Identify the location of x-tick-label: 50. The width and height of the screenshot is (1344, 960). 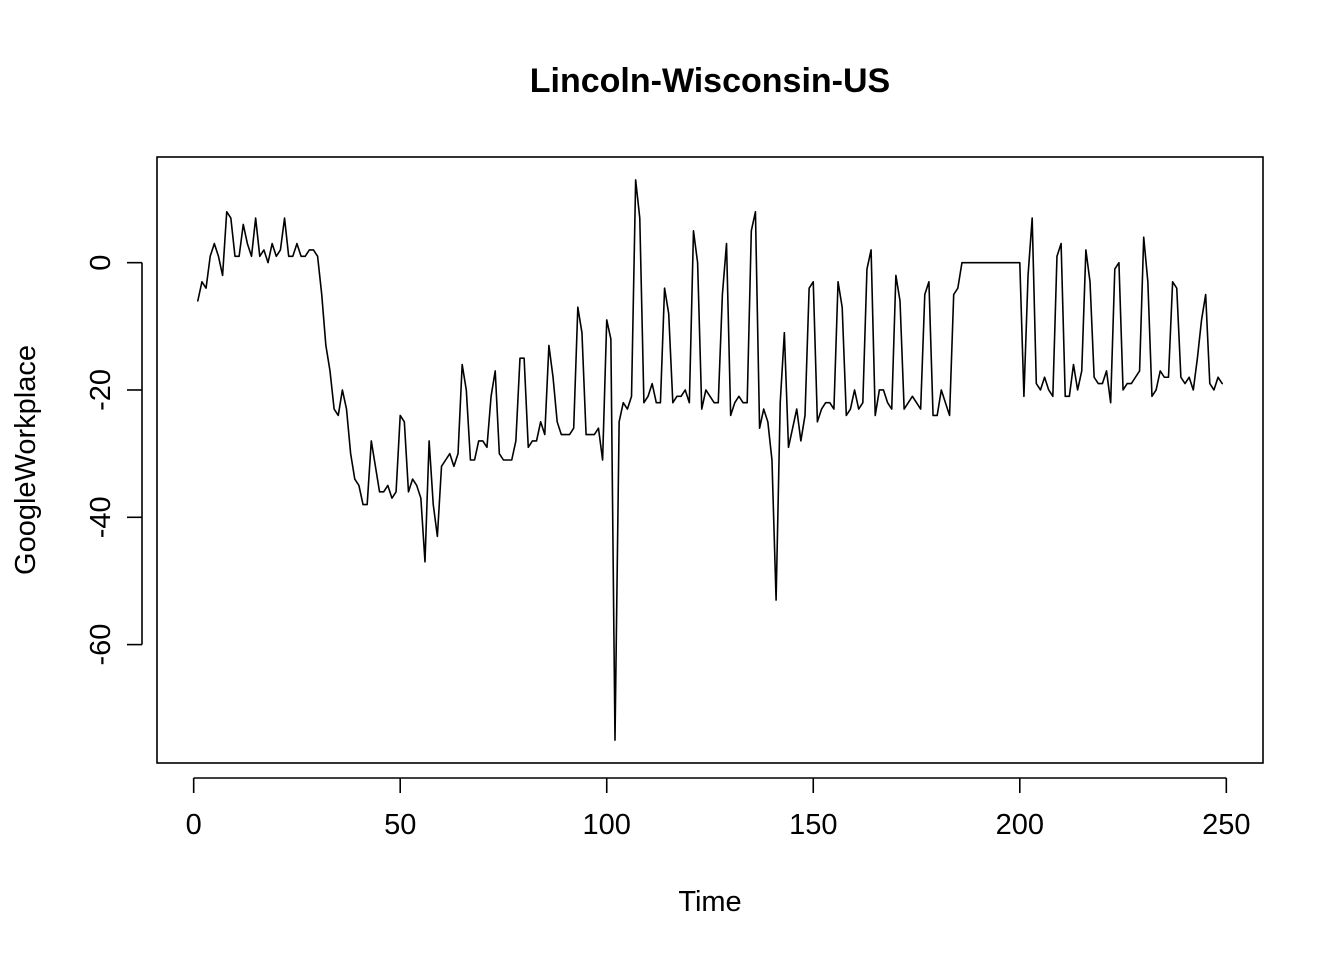
(400, 825).